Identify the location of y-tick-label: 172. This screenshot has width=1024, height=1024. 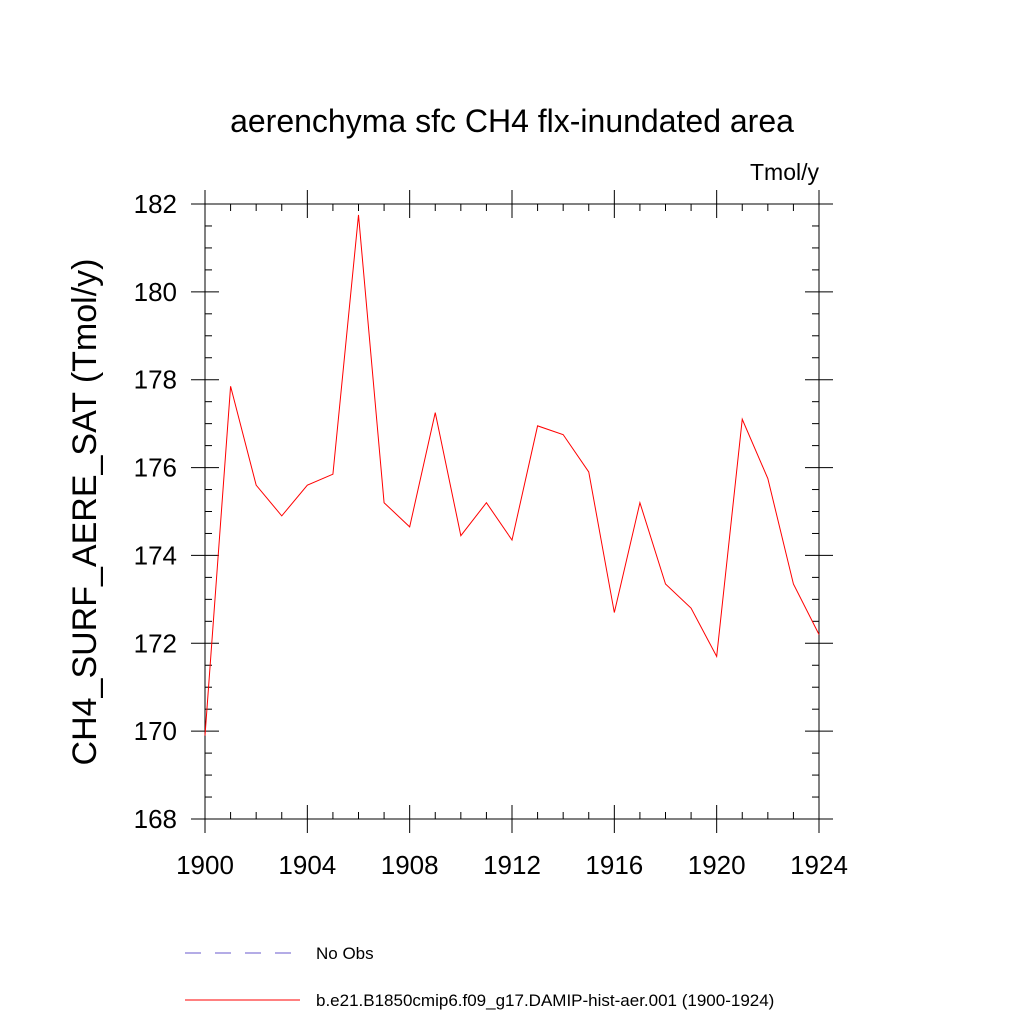
(155, 643).